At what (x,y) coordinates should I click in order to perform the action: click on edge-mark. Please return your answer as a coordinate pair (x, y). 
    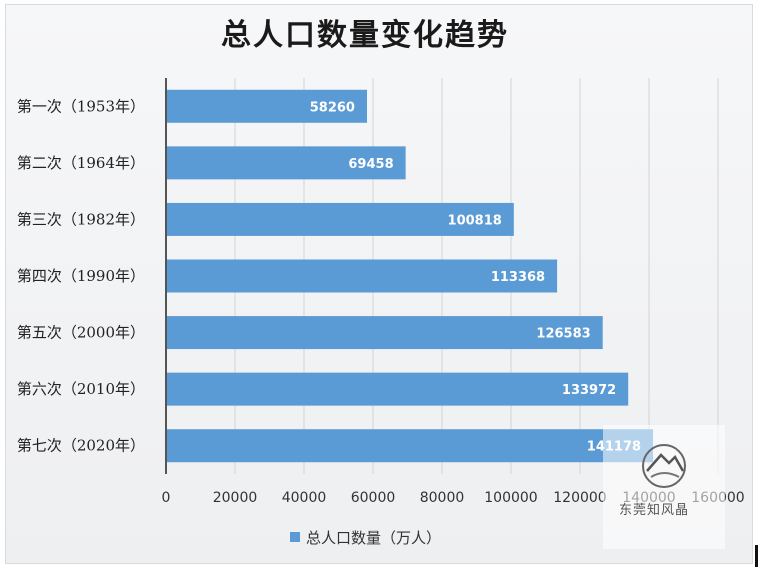
    Looking at the image, I should click on (756, 556).